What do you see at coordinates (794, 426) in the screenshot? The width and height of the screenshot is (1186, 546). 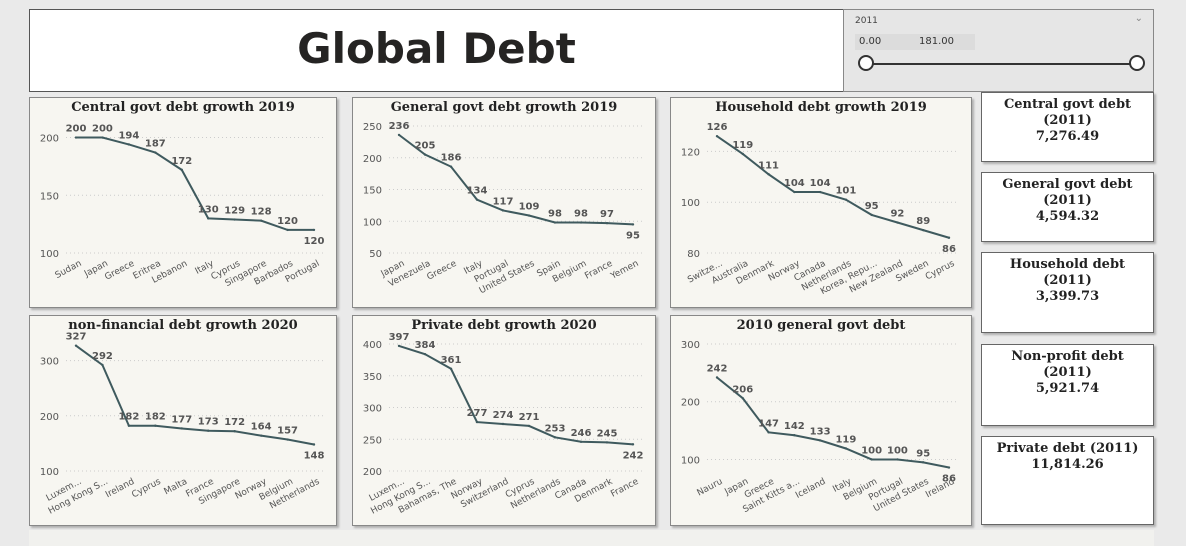 I see `data-label: 142` at bounding box center [794, 426].